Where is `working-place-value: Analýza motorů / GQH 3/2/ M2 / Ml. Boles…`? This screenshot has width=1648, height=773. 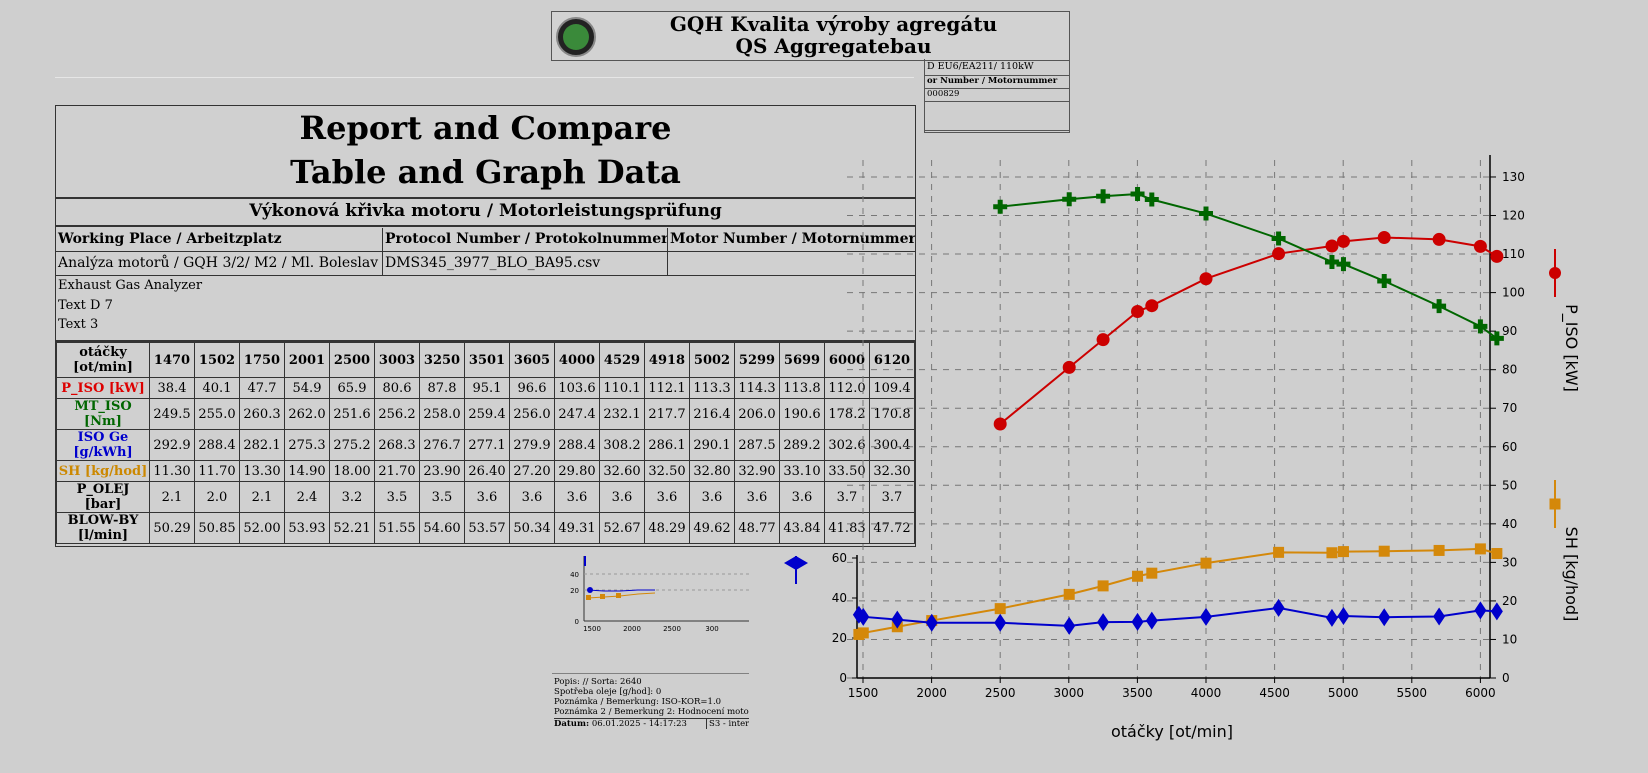
working-place-value: Analýza motorů / GQH 3/2/ M2 / Ml. Boles… is located at coordinates (219, 264).